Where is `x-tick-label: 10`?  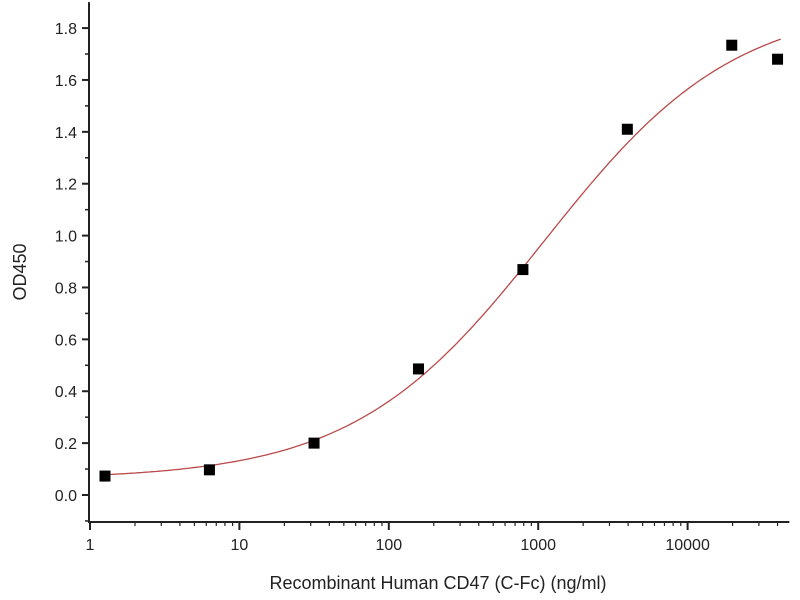
x-tick-label: 10 is located at coordinates (240, 545).